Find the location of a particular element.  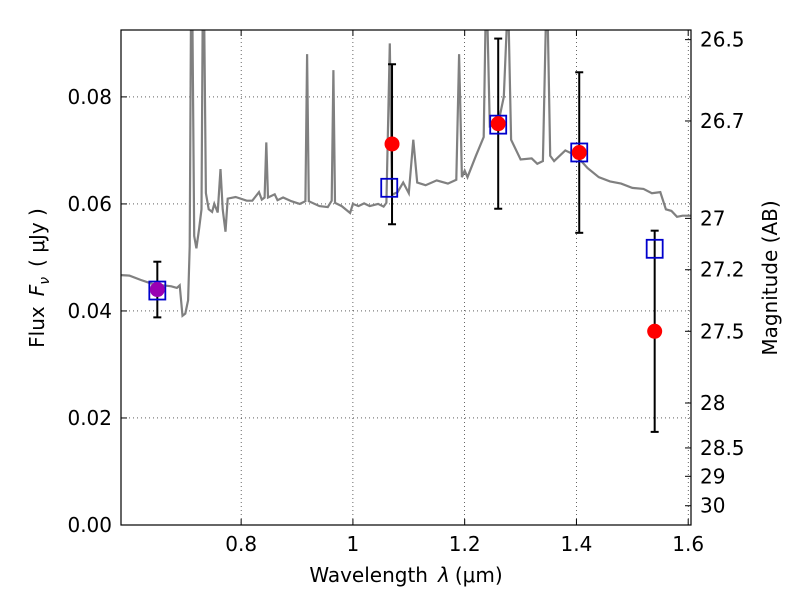

y-tick-label: 0.06 is located at coordinates (89, 204).